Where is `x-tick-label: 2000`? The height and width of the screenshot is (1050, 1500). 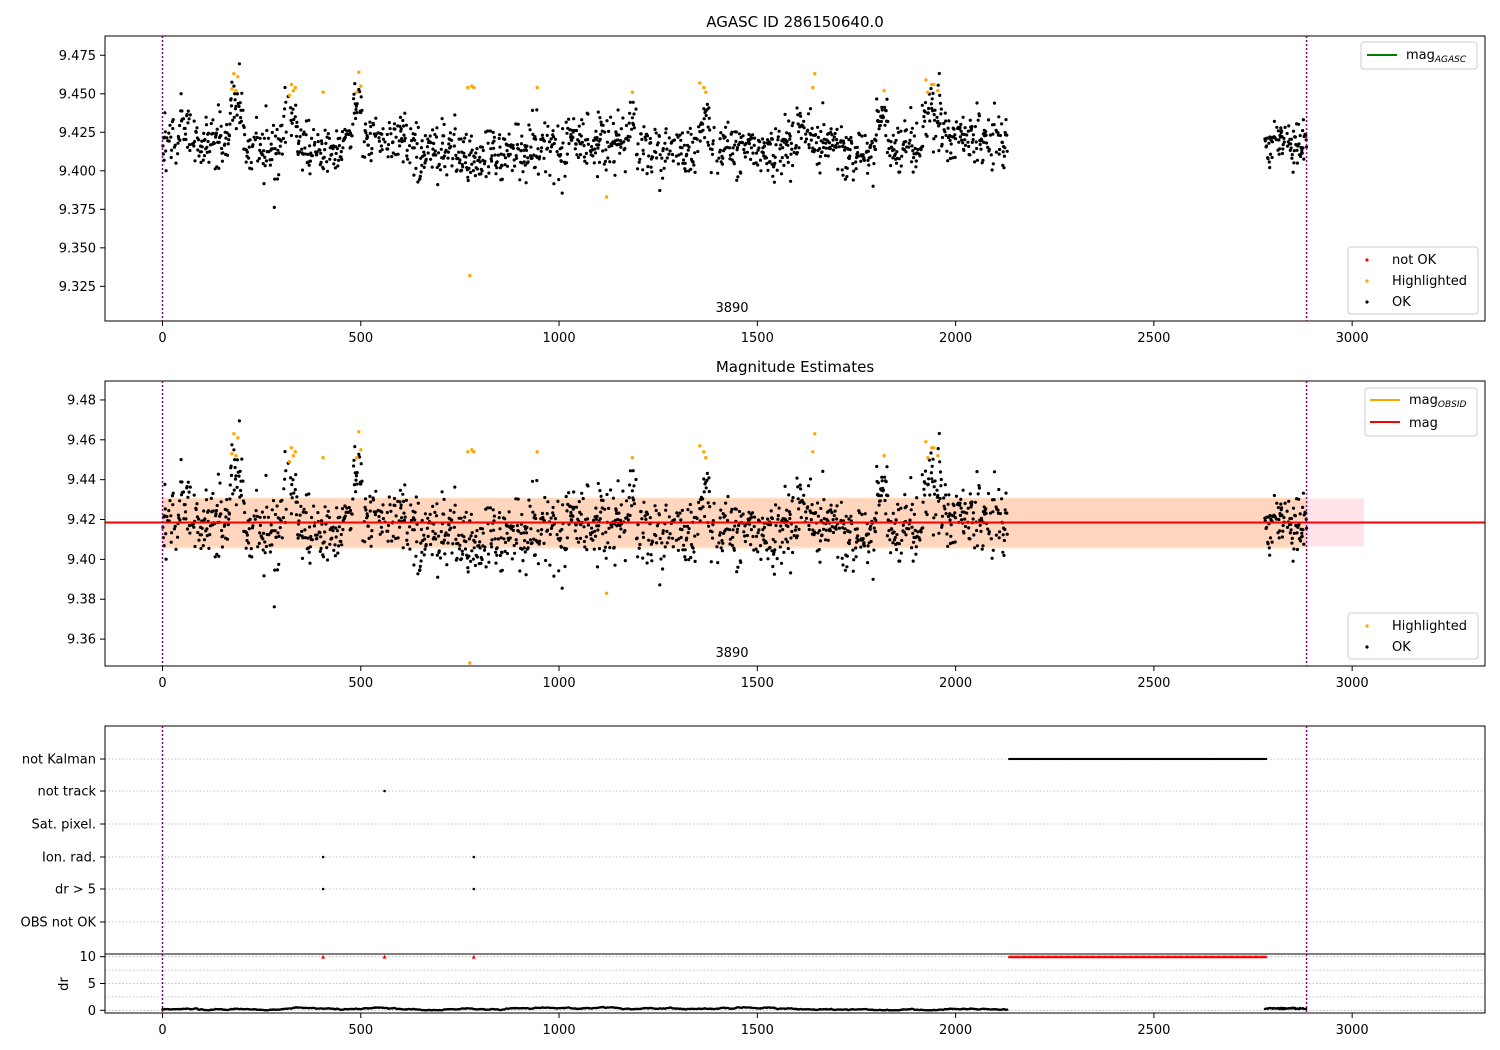
x-tick-label: 2000 is located at coordinates (955, 338).